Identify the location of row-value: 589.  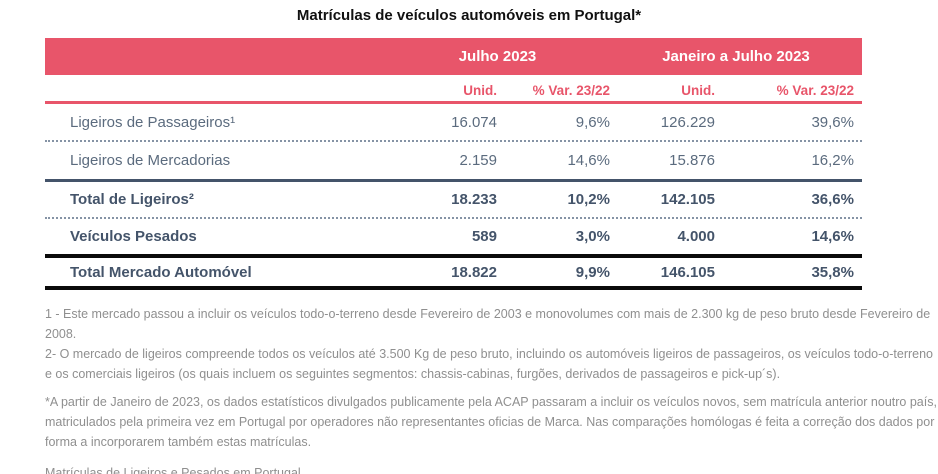
(484, 236).